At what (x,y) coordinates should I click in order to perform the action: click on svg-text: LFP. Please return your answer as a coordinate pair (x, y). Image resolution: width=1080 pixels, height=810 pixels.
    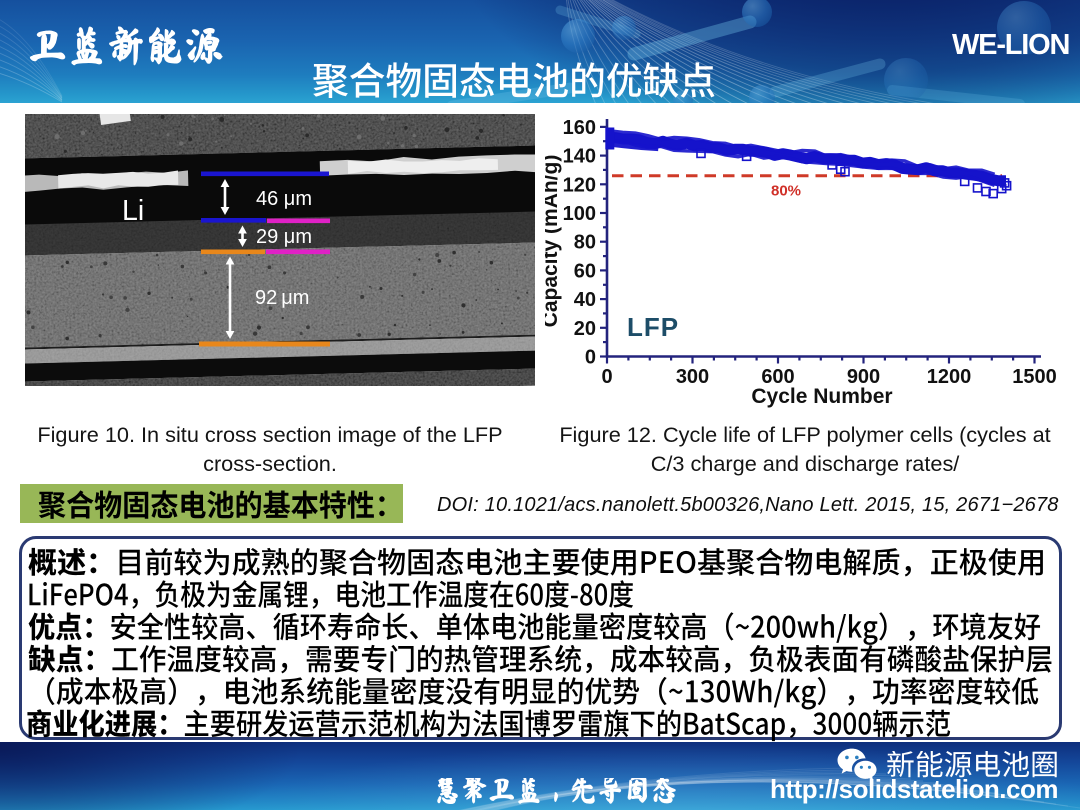
    Looking at the image, I should click on (653, 327).